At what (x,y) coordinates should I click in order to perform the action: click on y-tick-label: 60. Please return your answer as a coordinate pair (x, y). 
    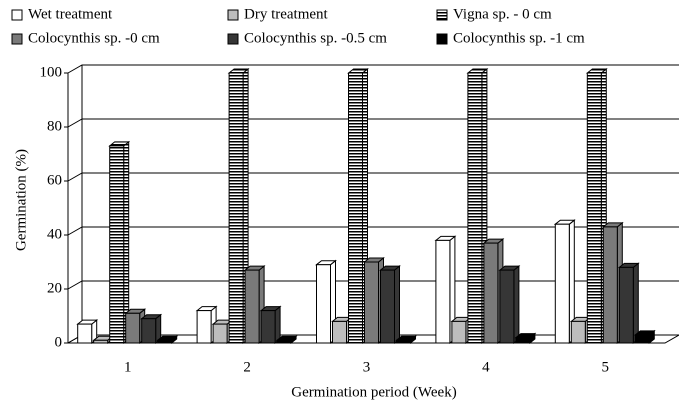
    Looking at the image, I should click on (54, 180).